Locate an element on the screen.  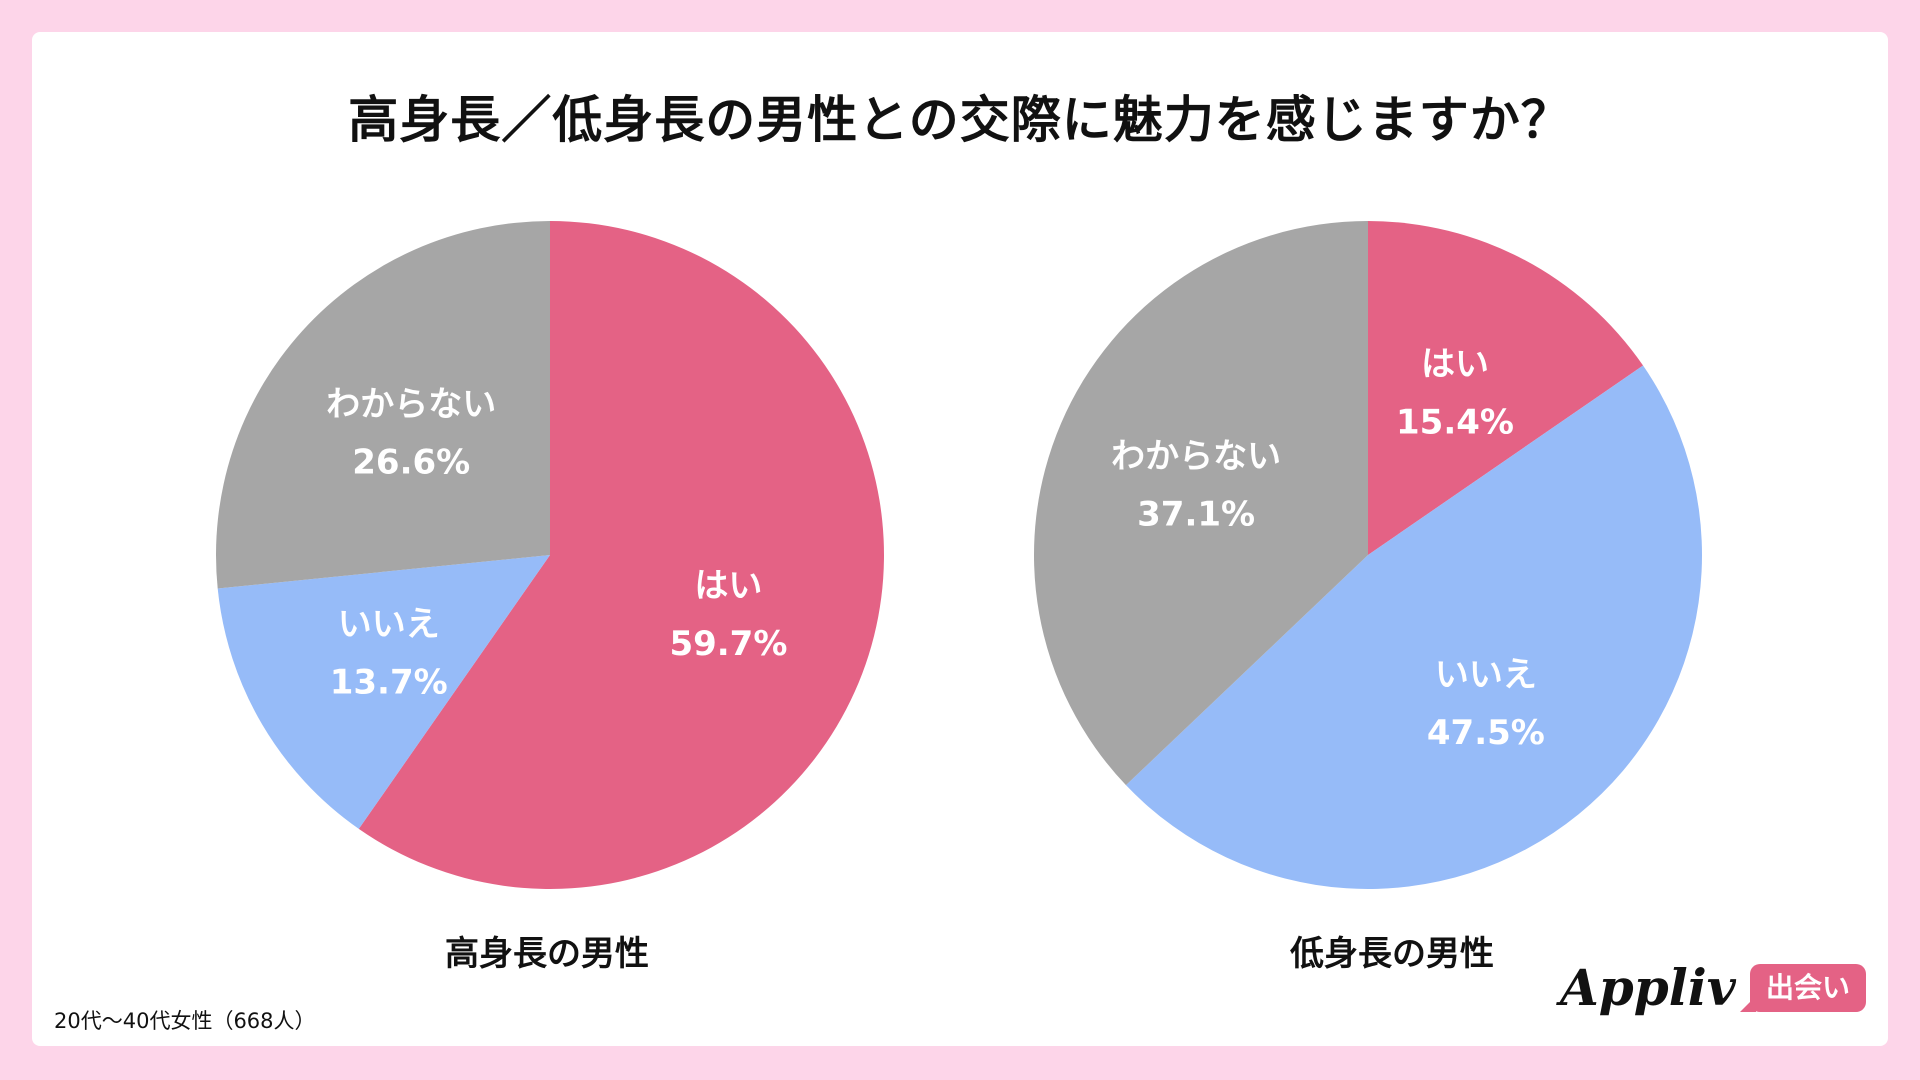
logo-badge: 出会い is located at coordinates (1803, 988).